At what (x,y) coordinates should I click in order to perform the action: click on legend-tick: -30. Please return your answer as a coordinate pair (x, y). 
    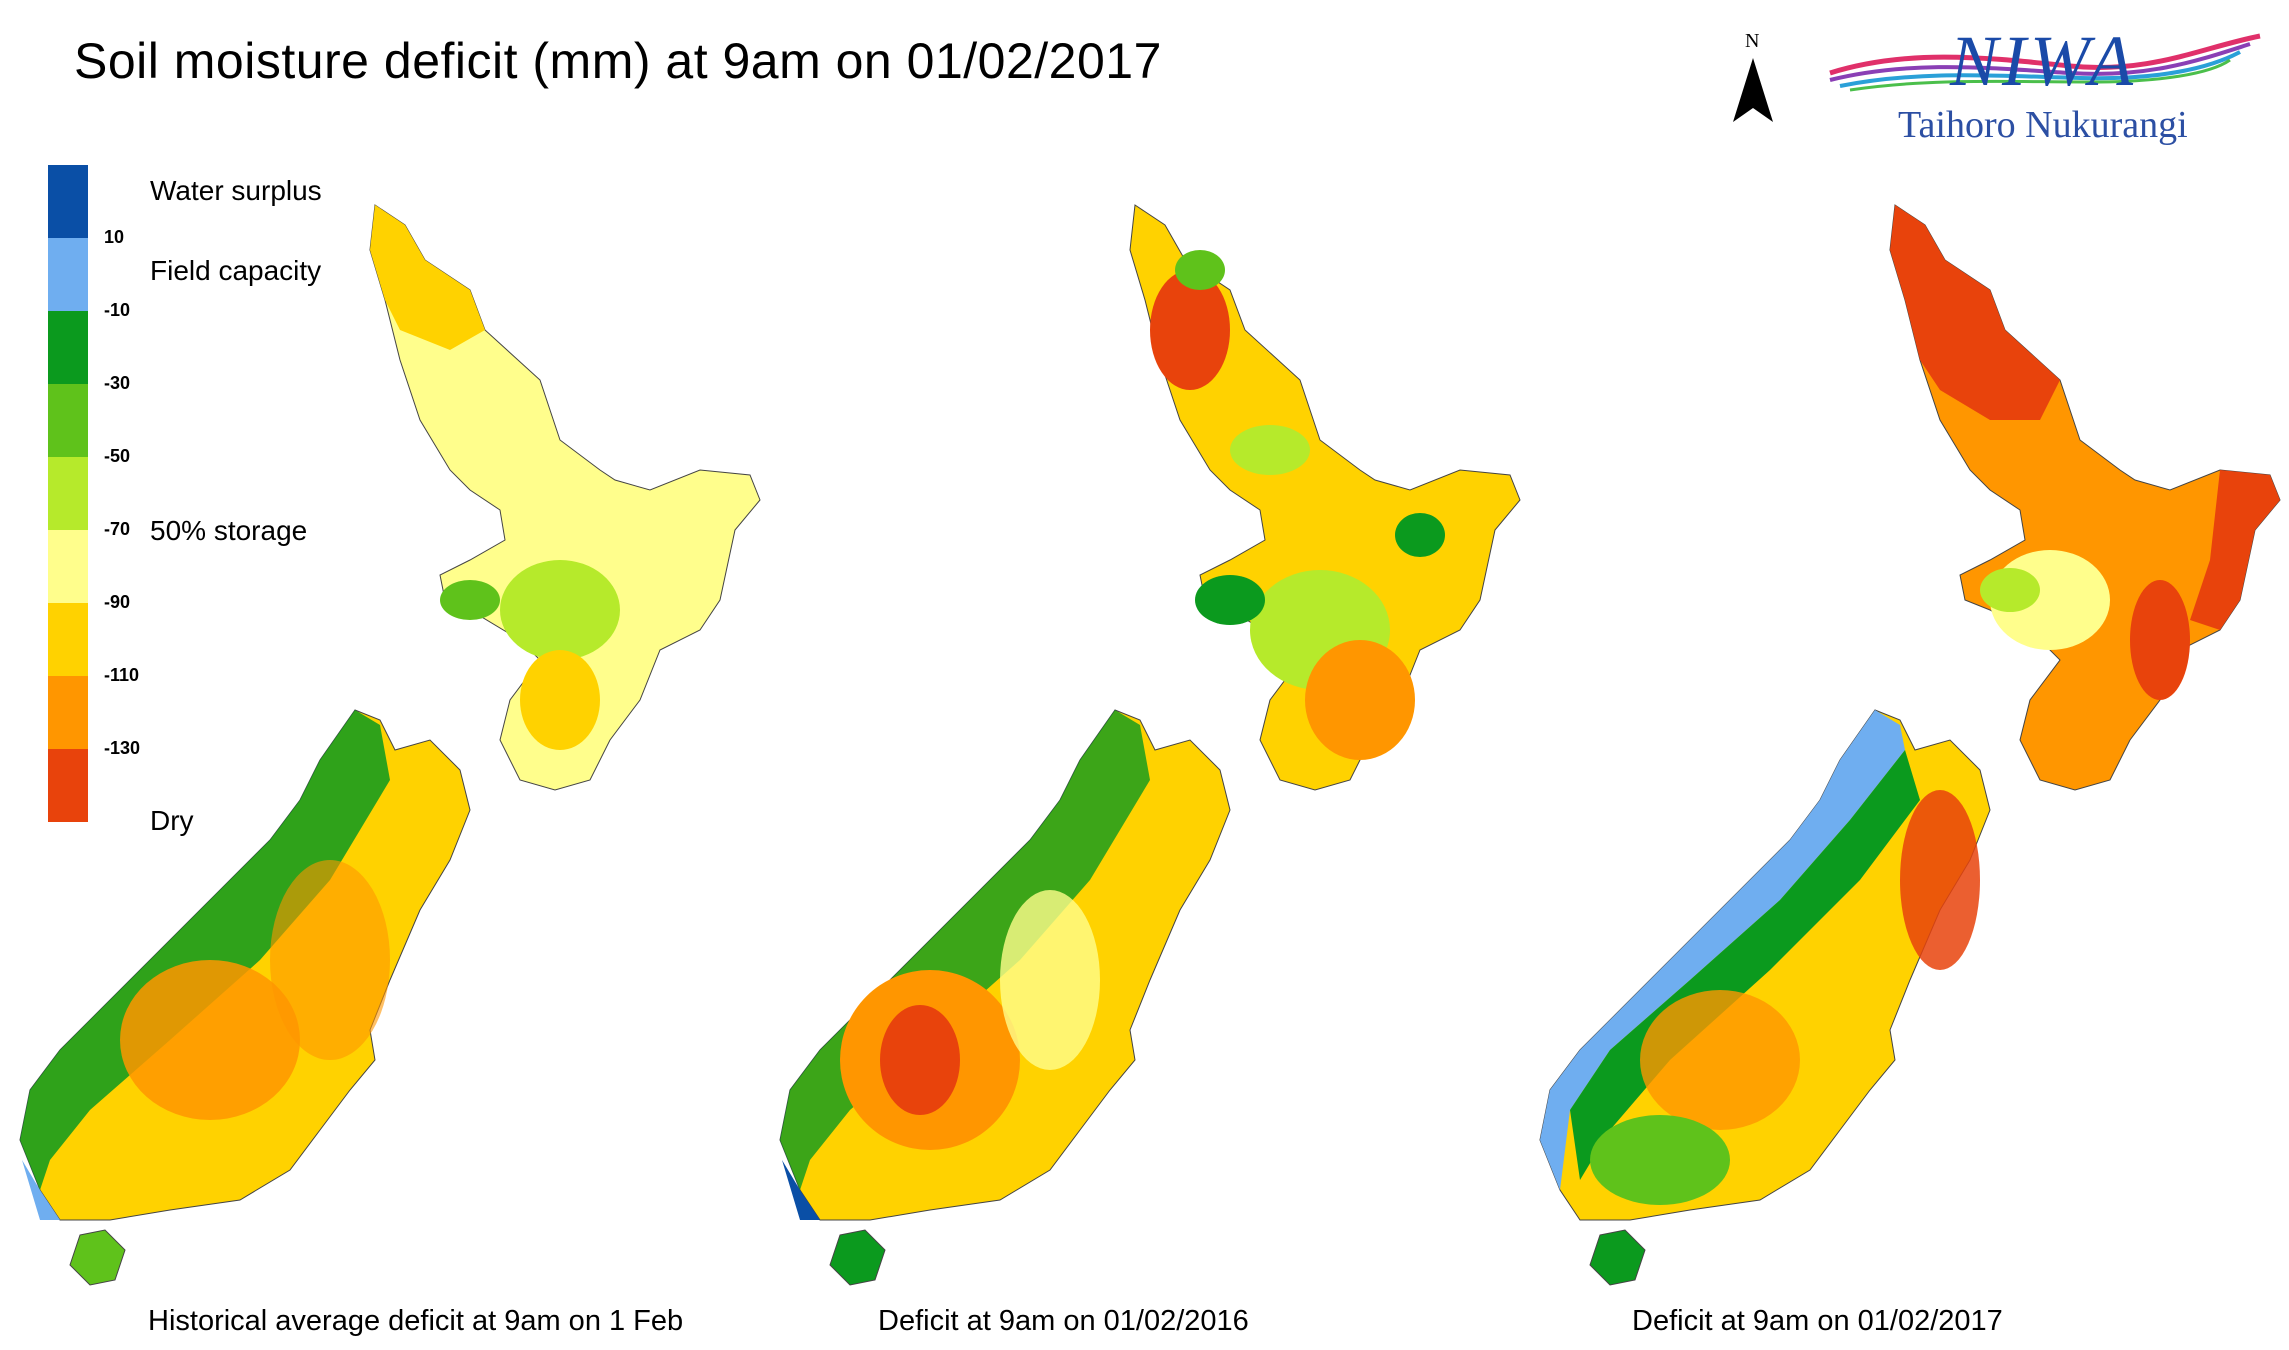
    Looking at the image, I should click on (117, 383).